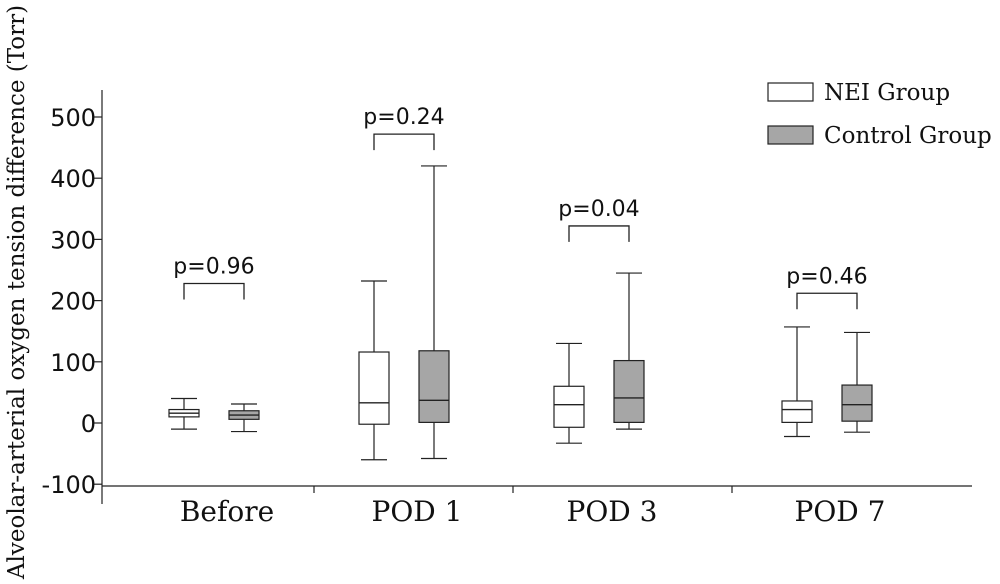 The width and height of the screenshot is (1000, 584). What do you see at coordinates (73, 118) in the screenshot?
I see `y-tick-label: 500` at bounding box center [73, 118].